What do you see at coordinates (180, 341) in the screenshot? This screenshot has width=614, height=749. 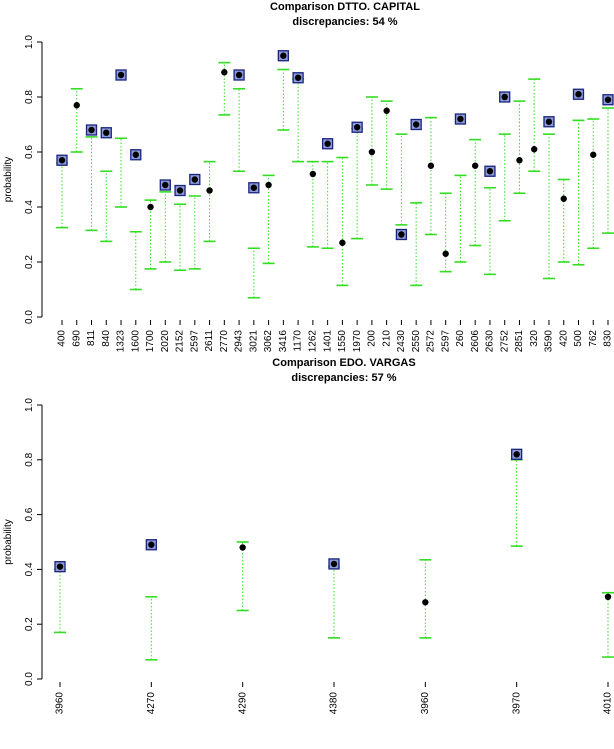 I see `x-tick-label: 2152` at bounding box center [180, 341].